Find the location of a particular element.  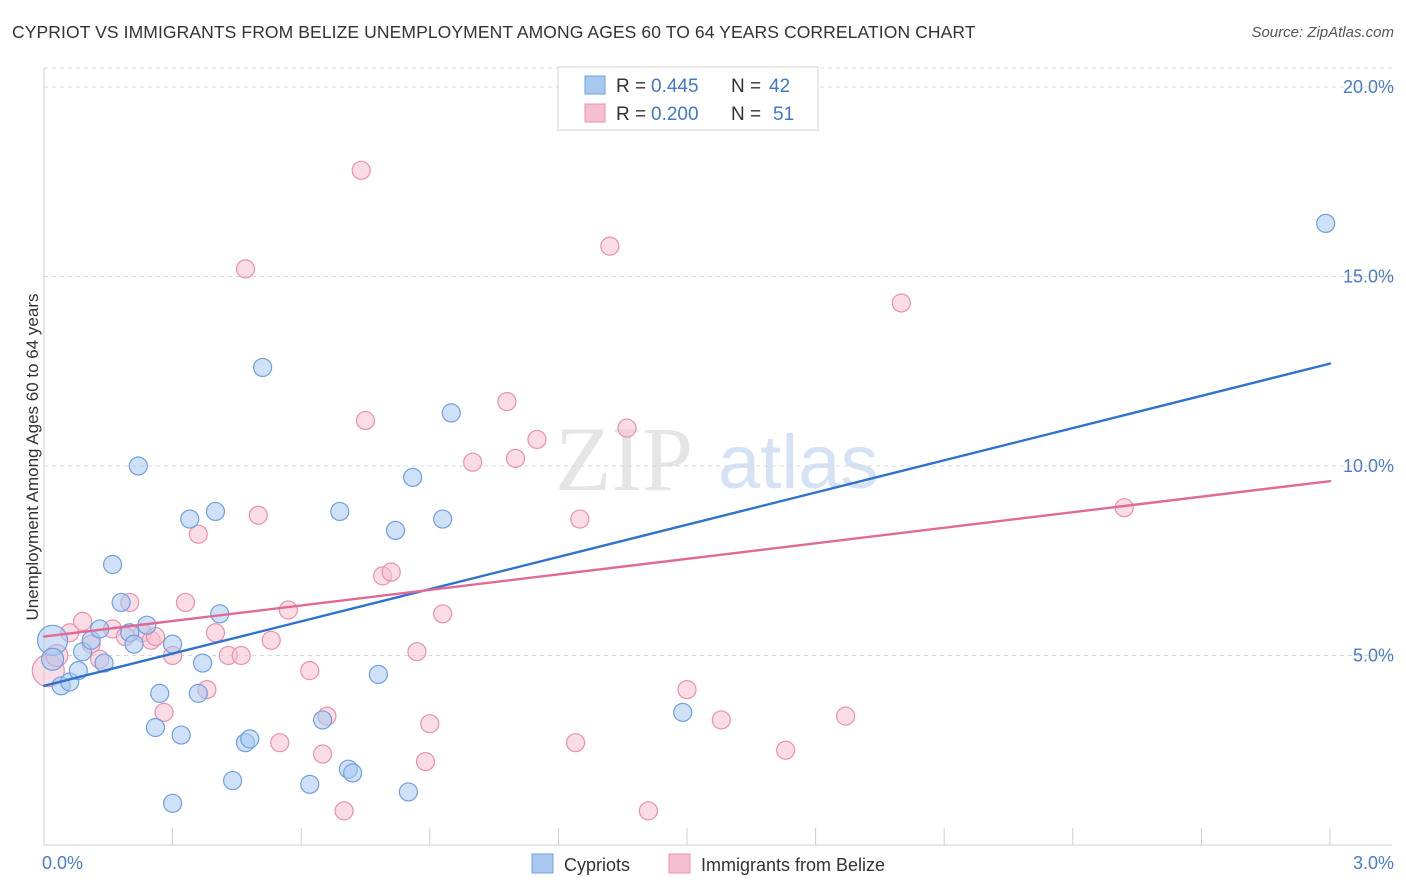

legend-n-label-1: N = is located at coordinates (748, 86).